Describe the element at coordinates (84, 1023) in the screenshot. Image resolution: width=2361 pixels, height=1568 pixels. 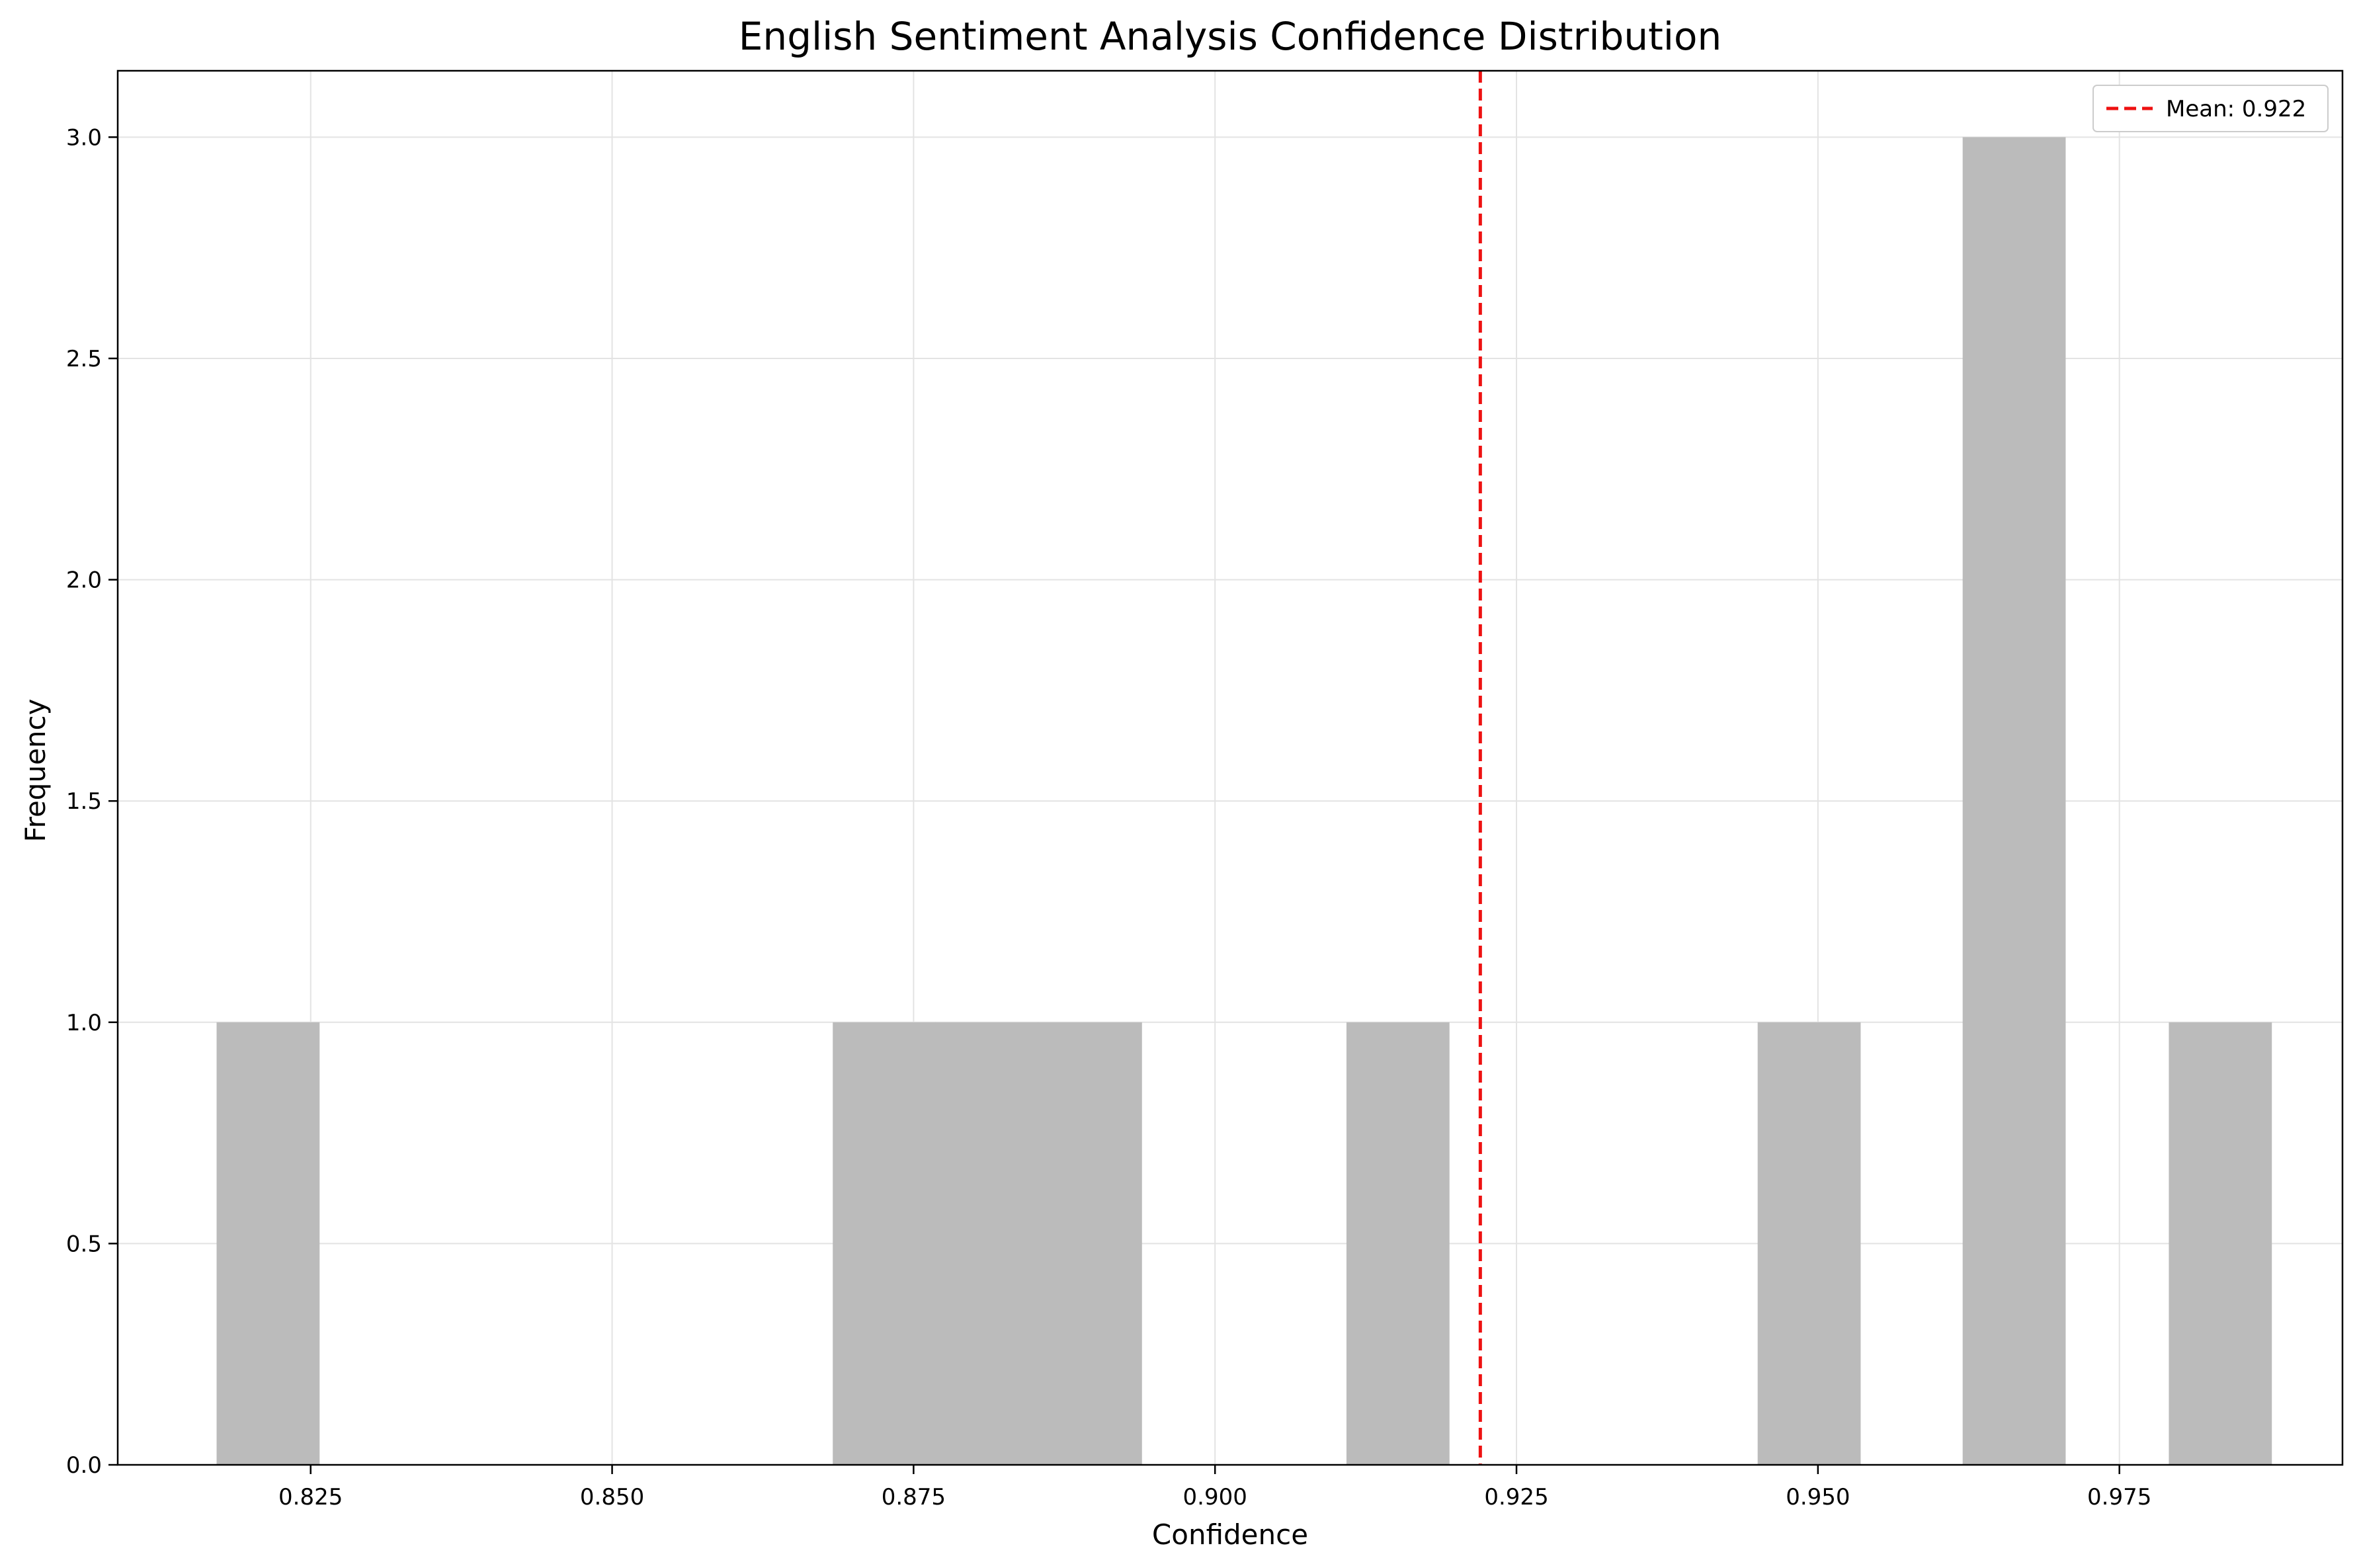
I see `y-tick-label: 1.0` at that location.